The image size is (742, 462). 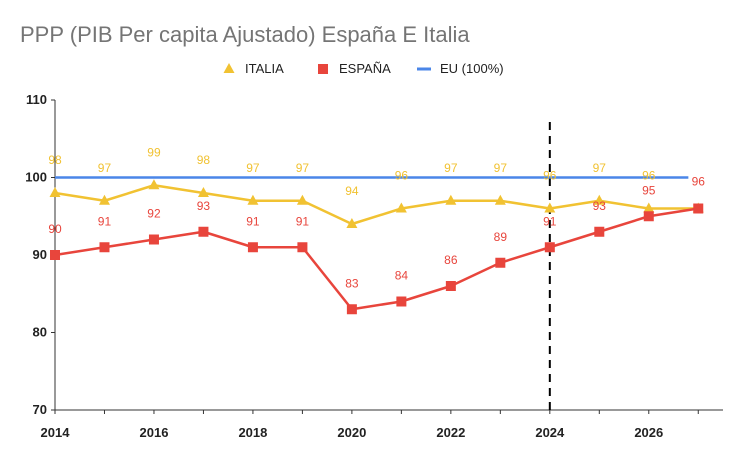 I want to click on y-tick-label: 80, so click(x=40, y=332).